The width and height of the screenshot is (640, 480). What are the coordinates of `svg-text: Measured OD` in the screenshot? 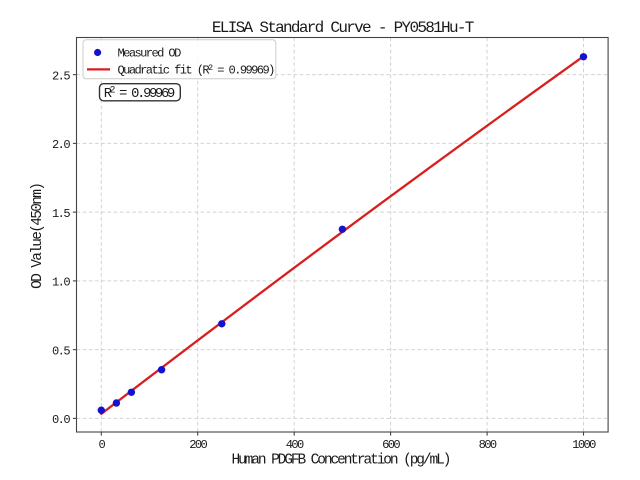 It's located at (150, 54).